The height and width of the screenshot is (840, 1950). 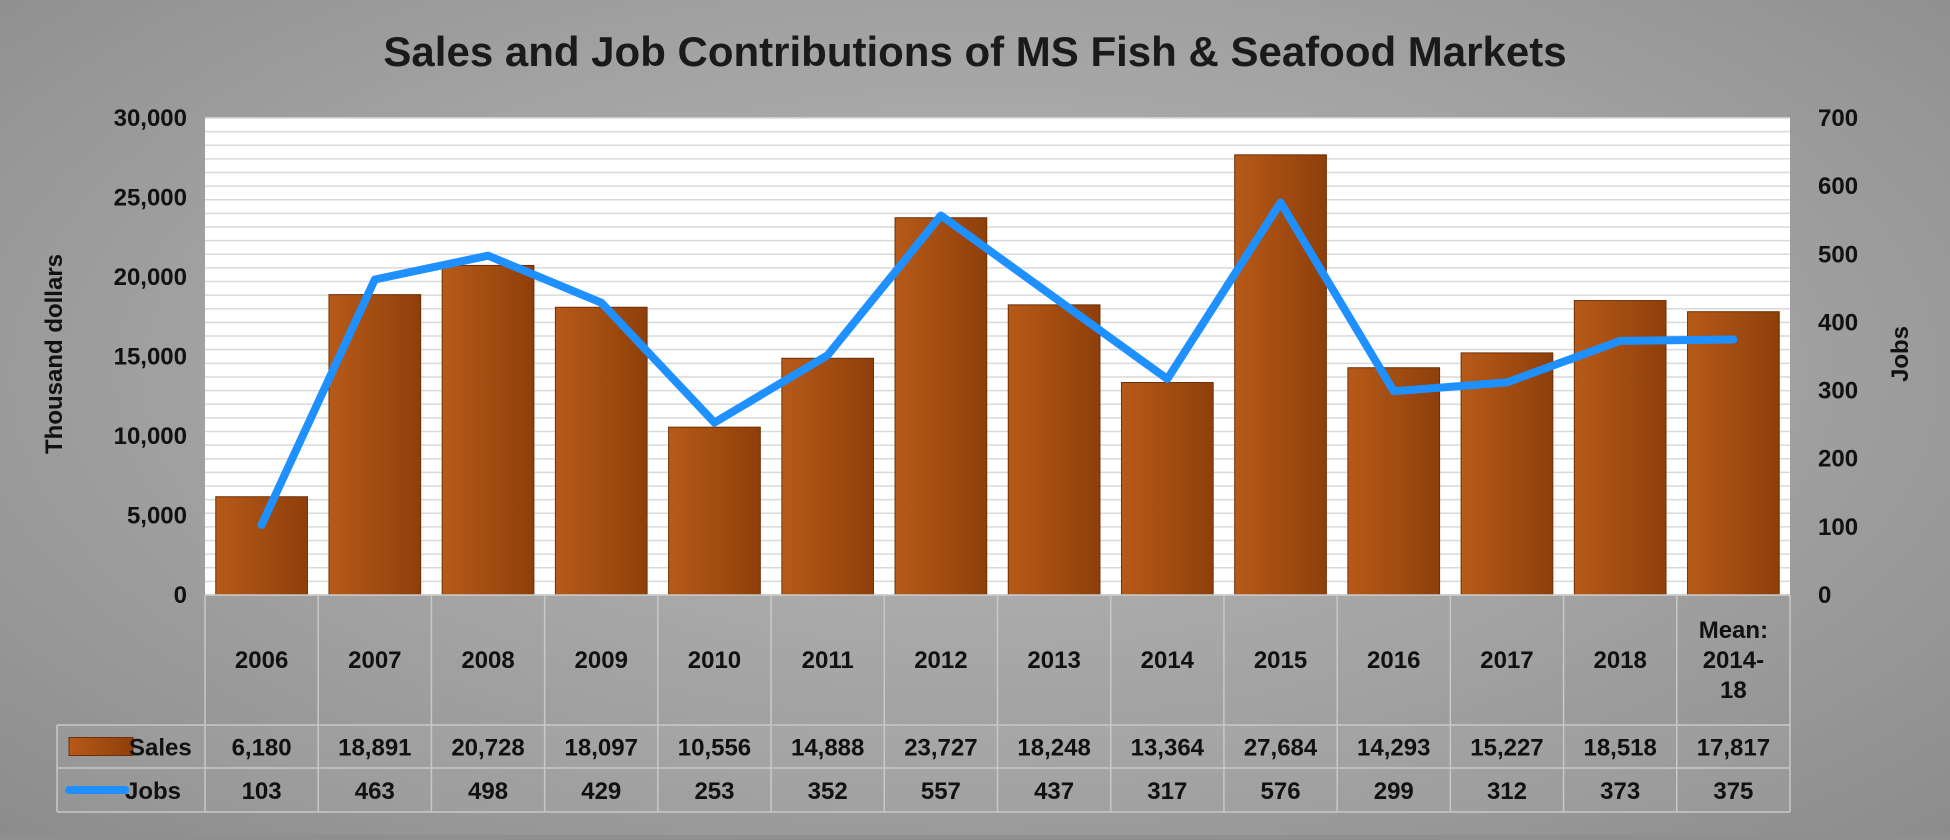 What do you see at coordinates (1838, 186) in the screenshot?
I see `y2-tick-label: 600` at bounding box center [1838, 186].